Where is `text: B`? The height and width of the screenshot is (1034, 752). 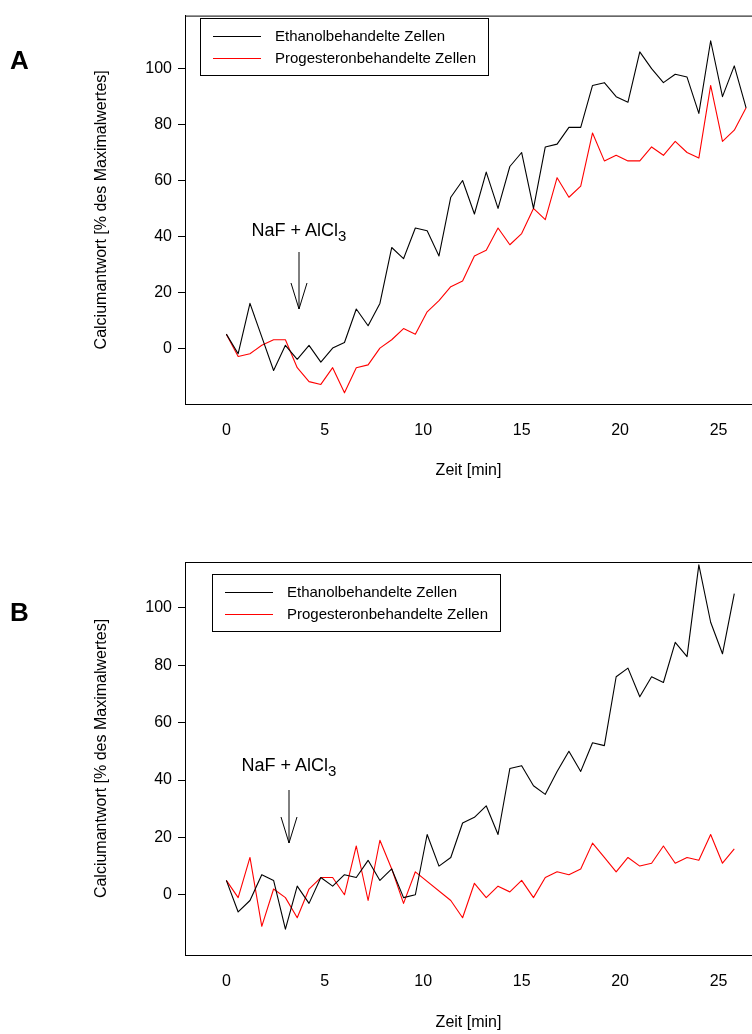
text: B is located at coordinates (19, 612).